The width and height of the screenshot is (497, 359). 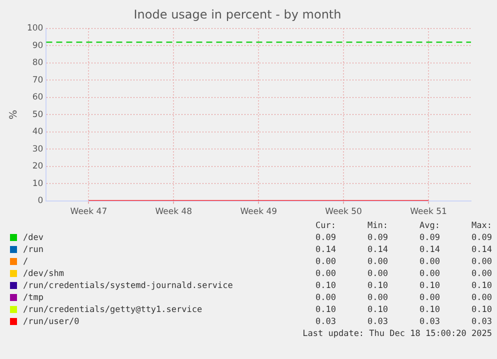 I want to click on x-tick-label: Week 51, so click(x=428, y=212).